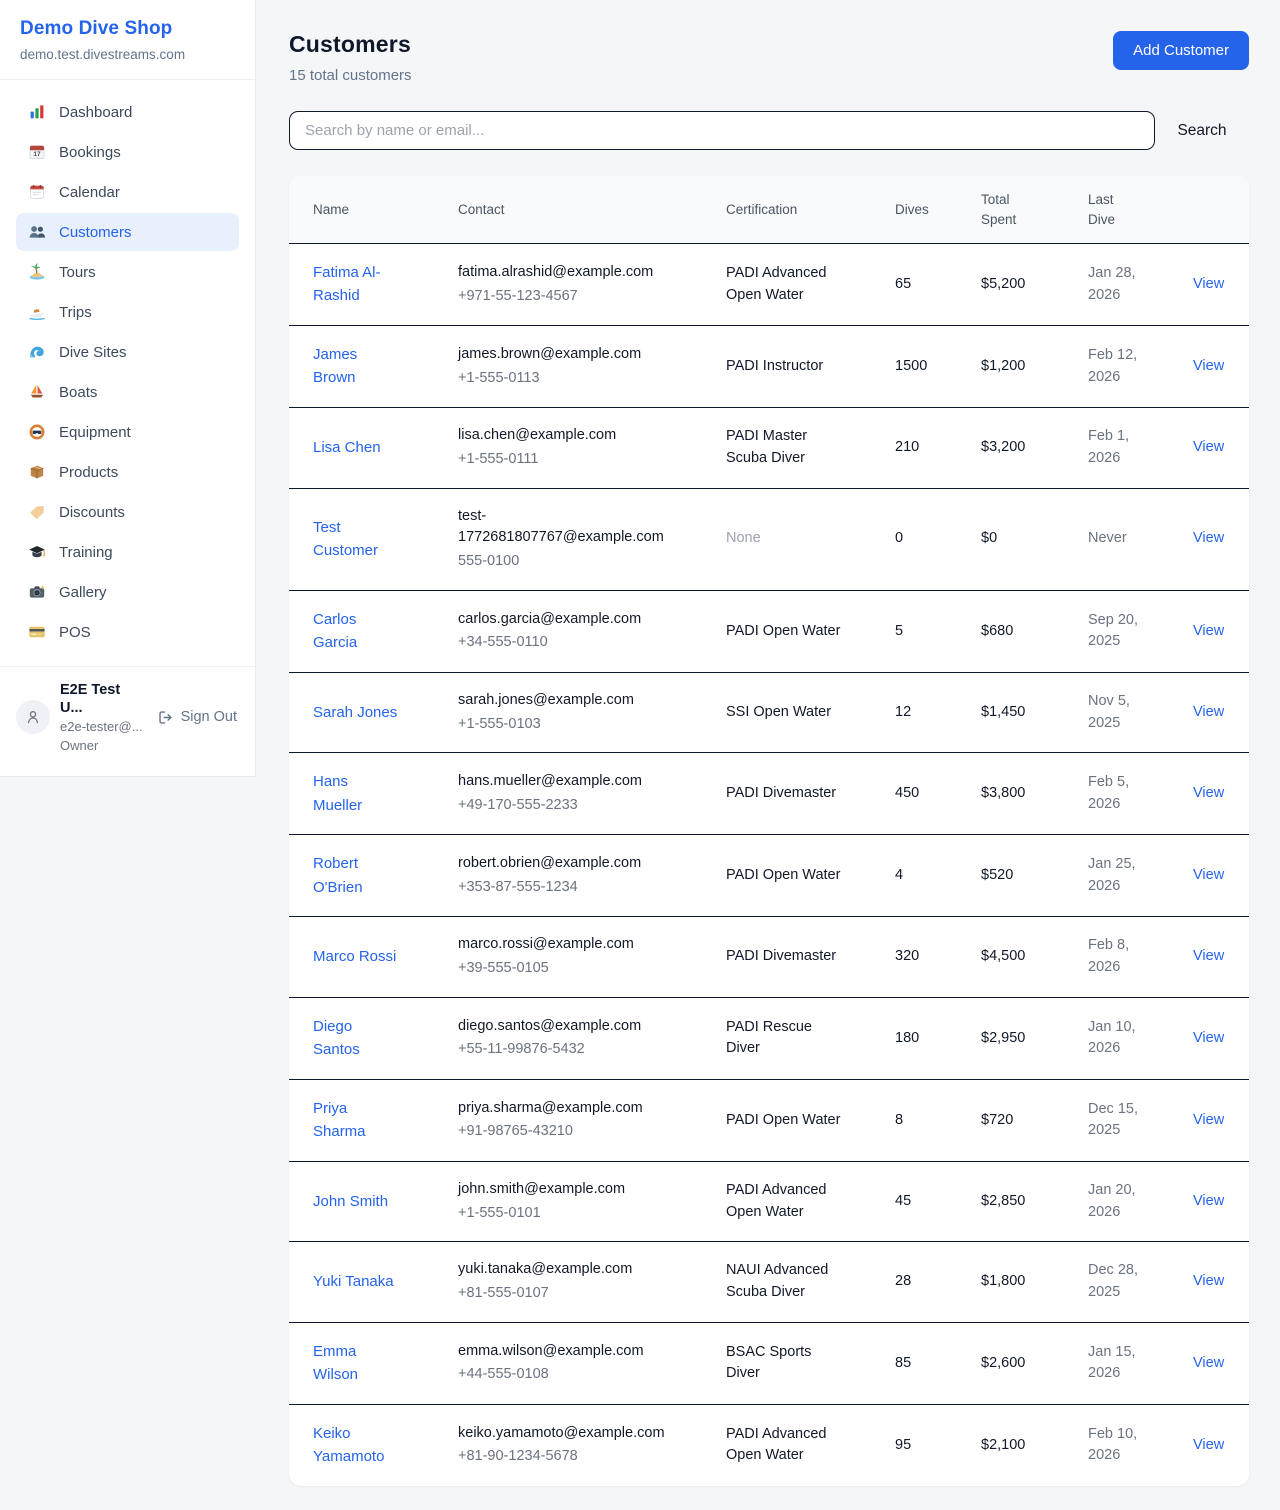 The image size is (1280, 1510). Describe the element at coordinates (1109, 956) in the screenshot. I see `customer-last-dive: Feb 8, 2026` at that location.